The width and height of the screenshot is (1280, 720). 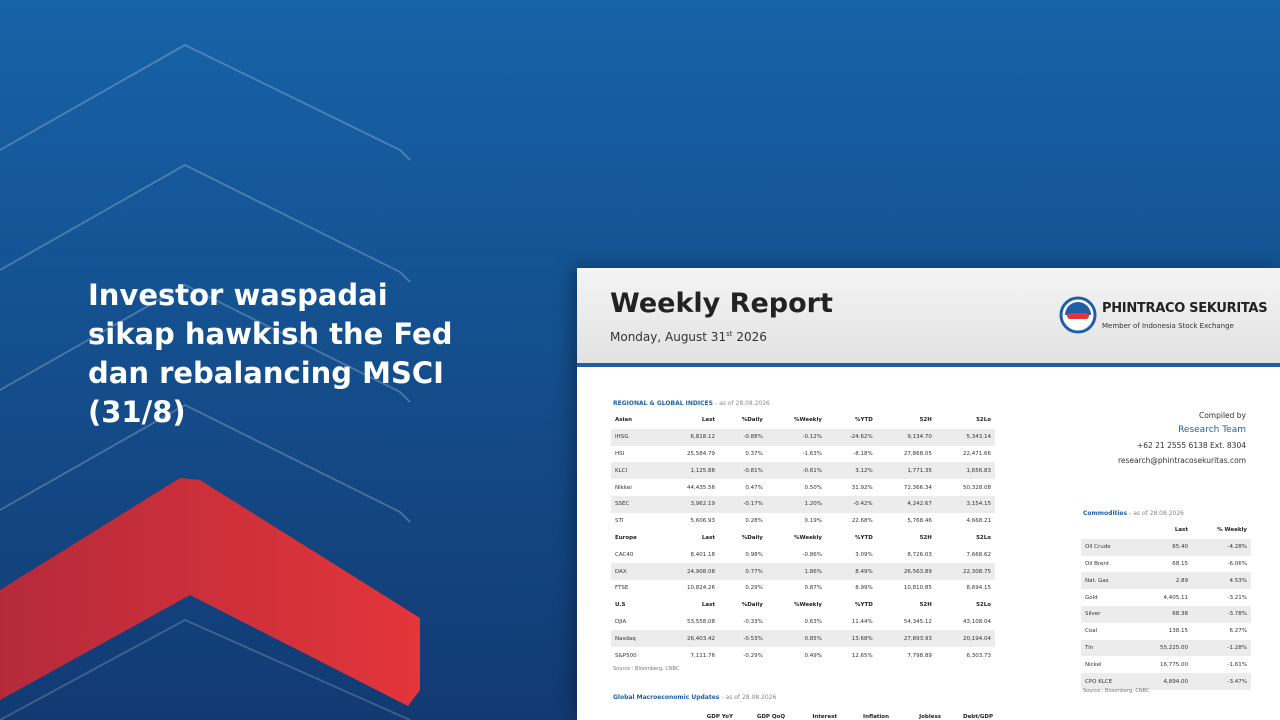 I want to click on cell: 10,824.26, so click(x=701, y=588).